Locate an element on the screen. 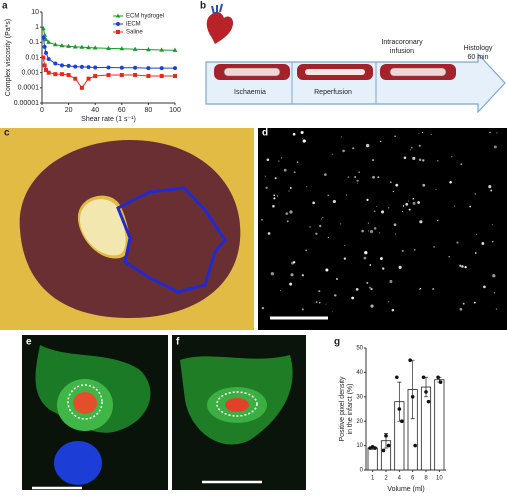 The image size is (507, 500). panel-letter: e is located at coordinates (29, 342).